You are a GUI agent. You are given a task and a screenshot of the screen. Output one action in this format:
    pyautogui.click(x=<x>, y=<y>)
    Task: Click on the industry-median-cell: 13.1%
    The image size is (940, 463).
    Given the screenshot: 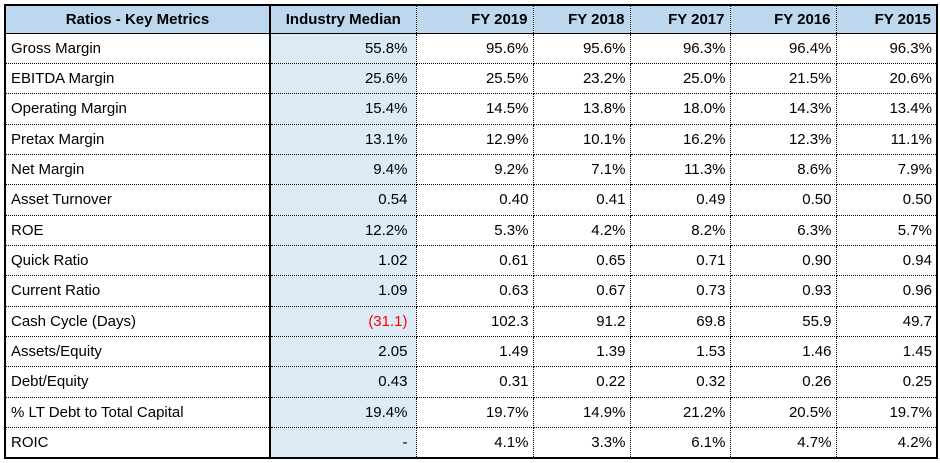 What is the action you would take?
    pyautogui.click(x=343, y=139)
    